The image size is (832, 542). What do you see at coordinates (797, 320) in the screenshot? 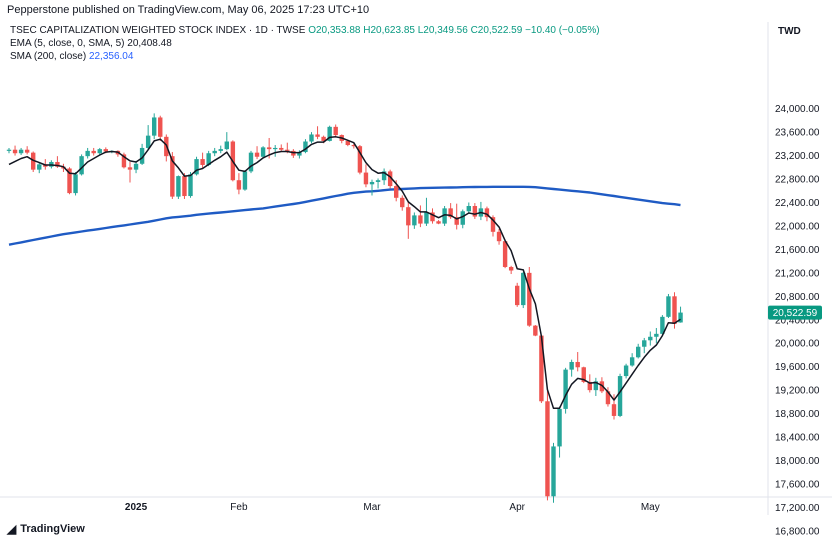
I see `y-tick-label: 20,400.00` at bounding box center [797, 320].